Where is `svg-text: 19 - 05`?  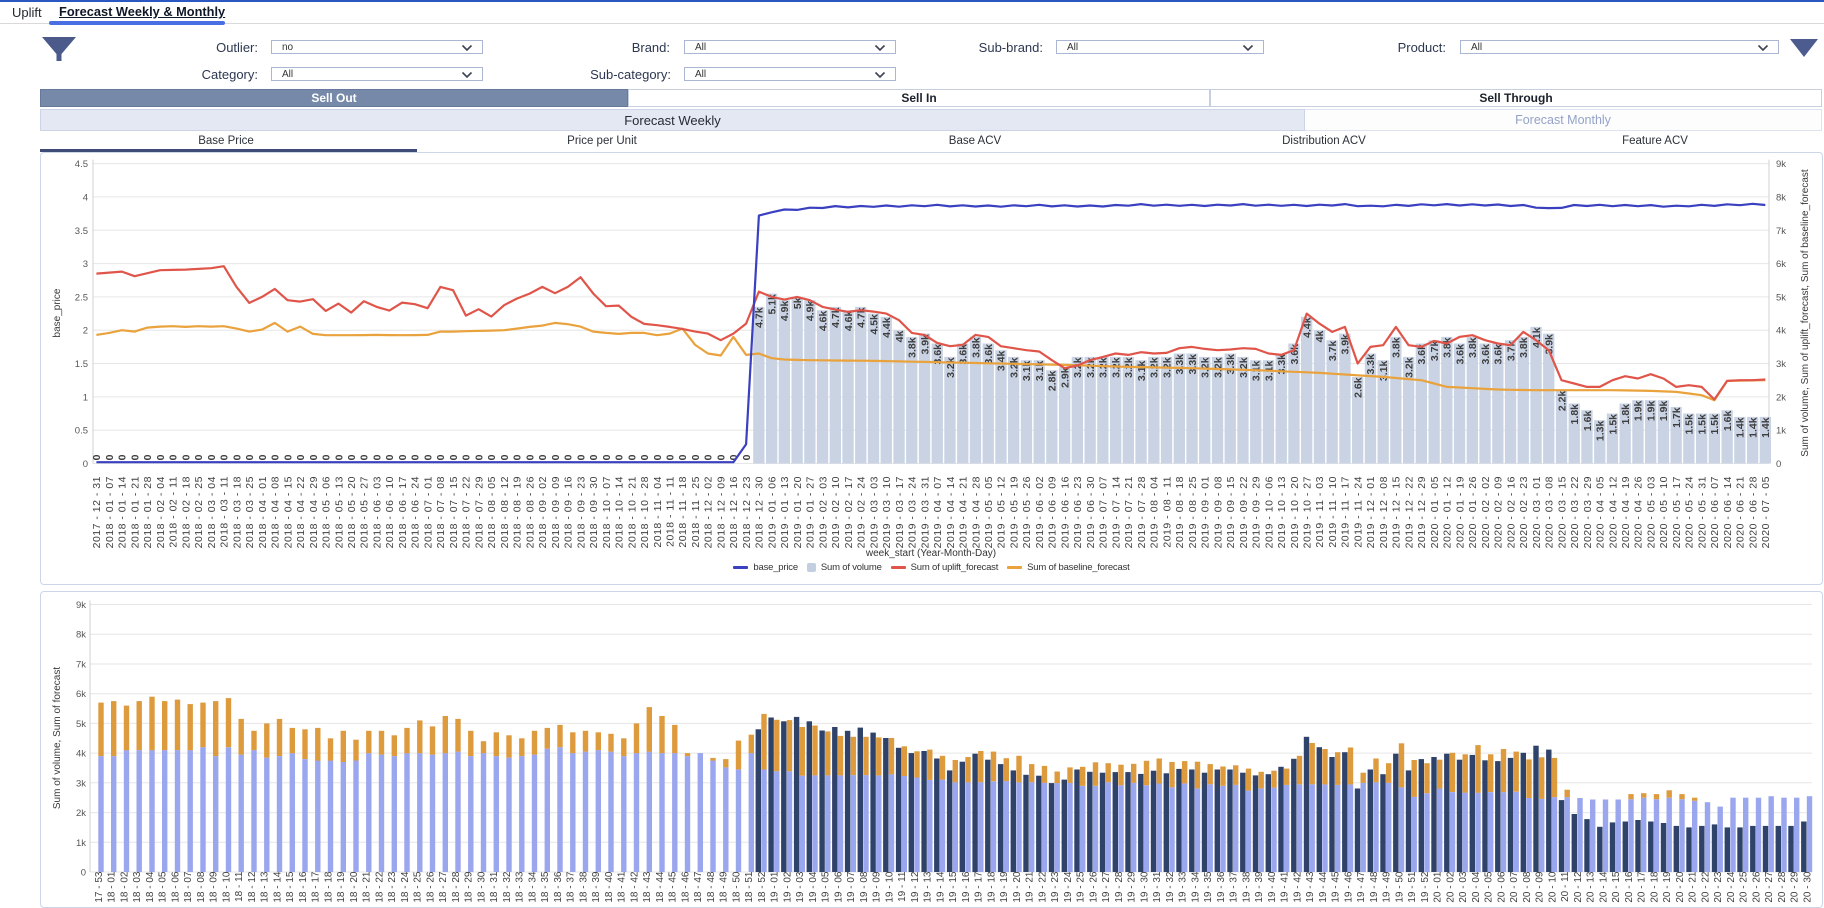 svg-text: 19 - 05 is located at coordinates (826, 887).